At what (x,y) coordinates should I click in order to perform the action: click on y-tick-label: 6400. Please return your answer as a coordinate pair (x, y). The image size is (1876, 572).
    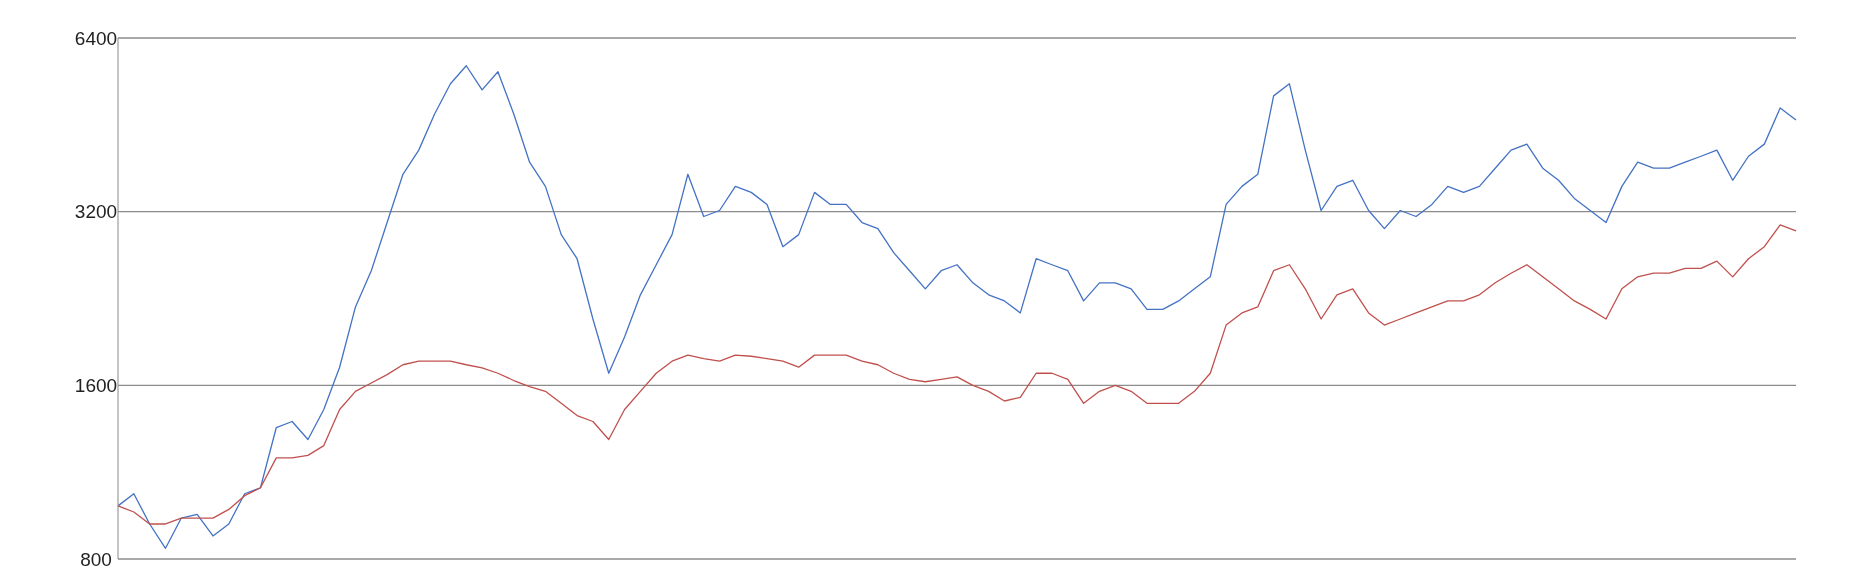
    Looking at the image, I should click on (96, 38).